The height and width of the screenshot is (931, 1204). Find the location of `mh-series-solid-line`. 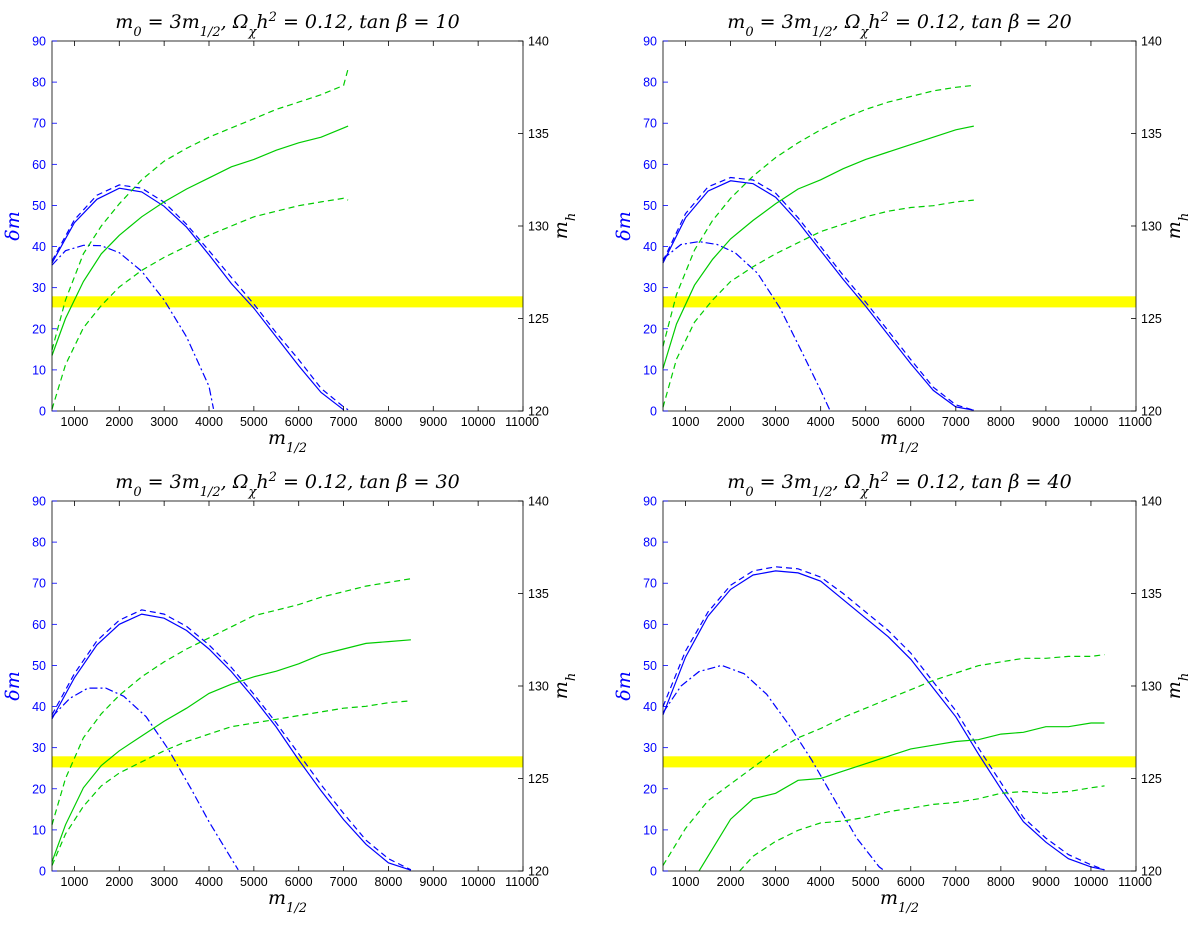

mh-series-solid-line is located at coordinates (231, 751).